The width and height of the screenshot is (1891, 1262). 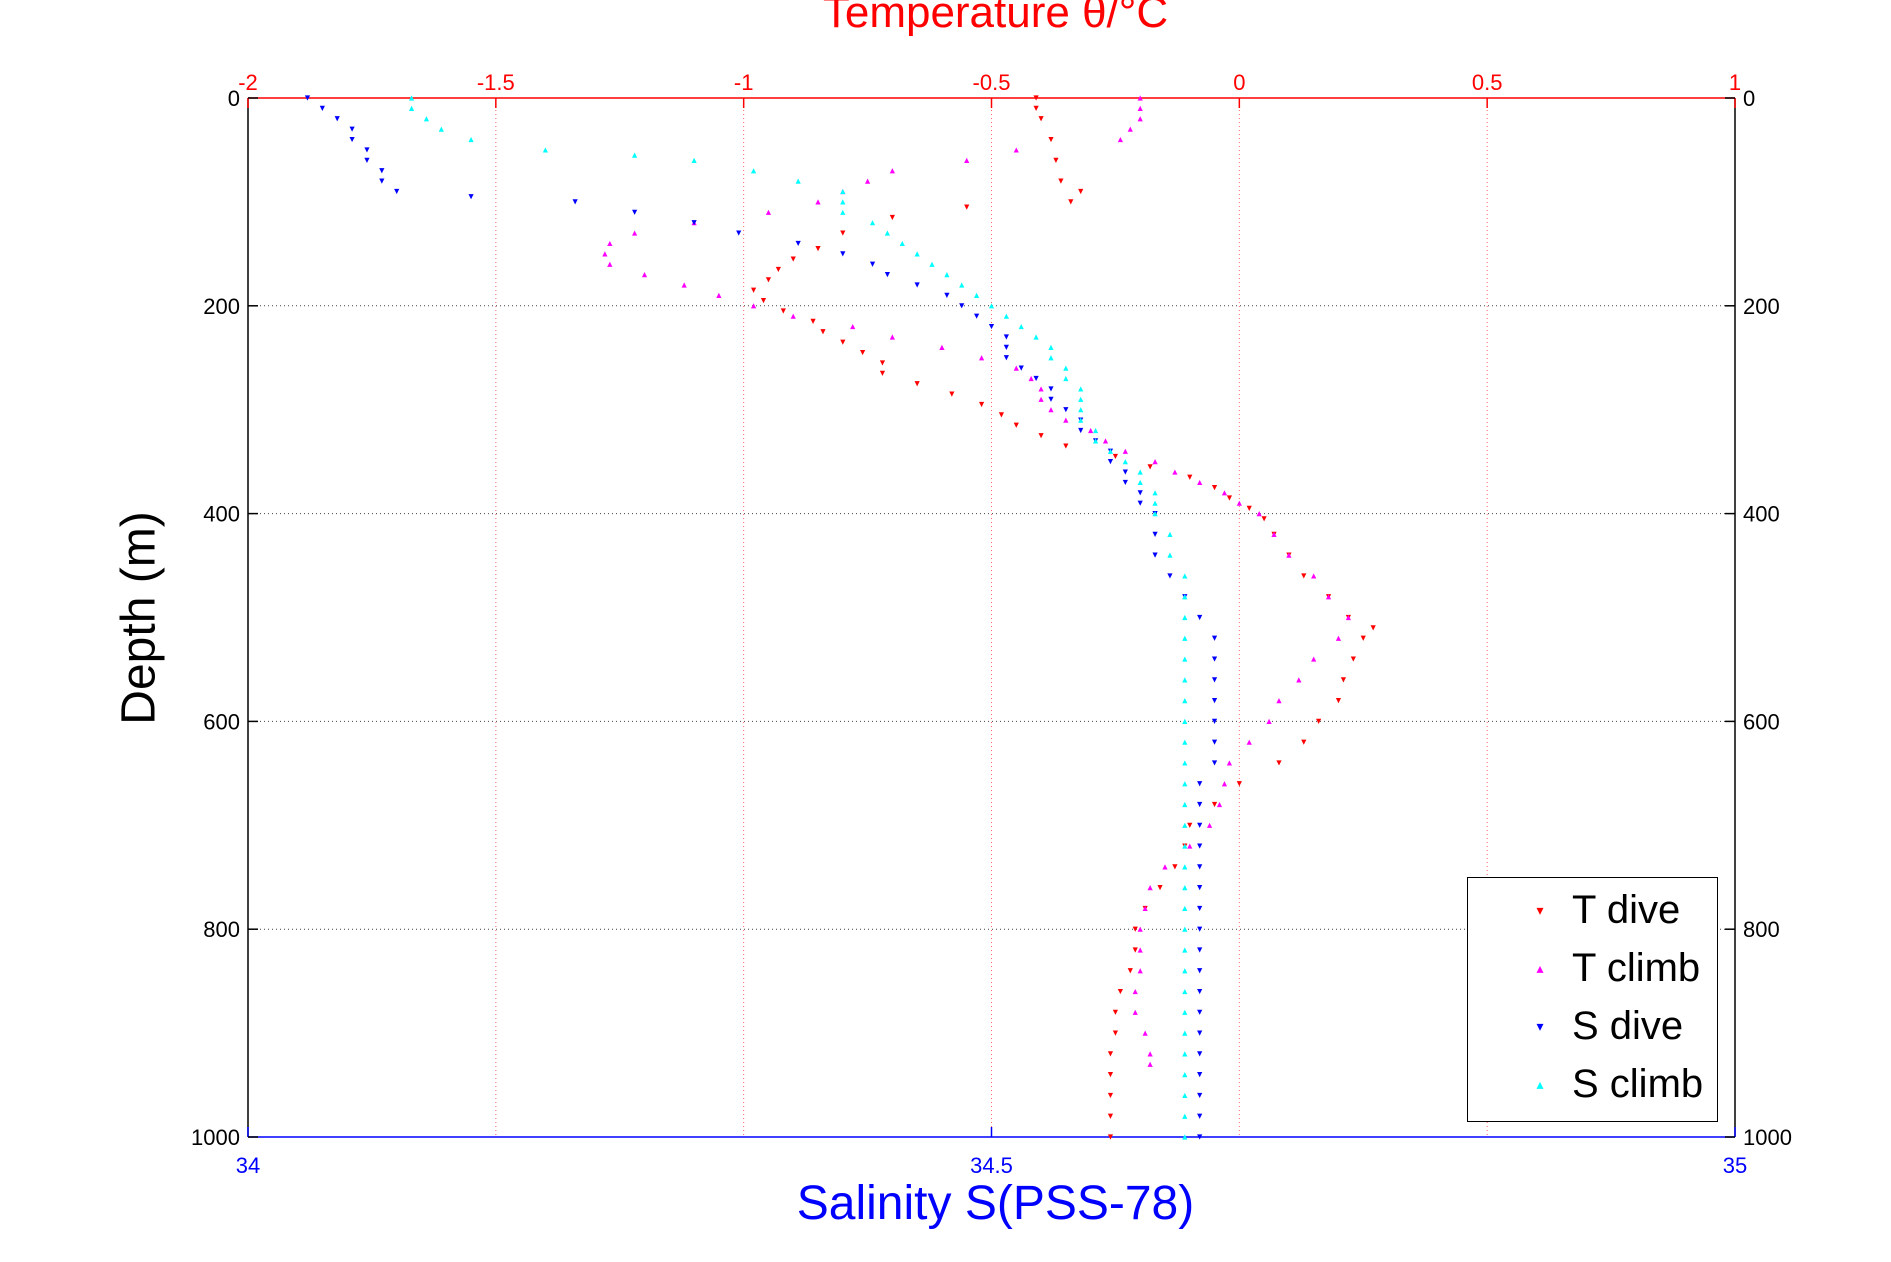 What do you see at coordinates (221, 306) in the screenshot?
I see `left-tick-label: 200` at bounding box center [221, 306].